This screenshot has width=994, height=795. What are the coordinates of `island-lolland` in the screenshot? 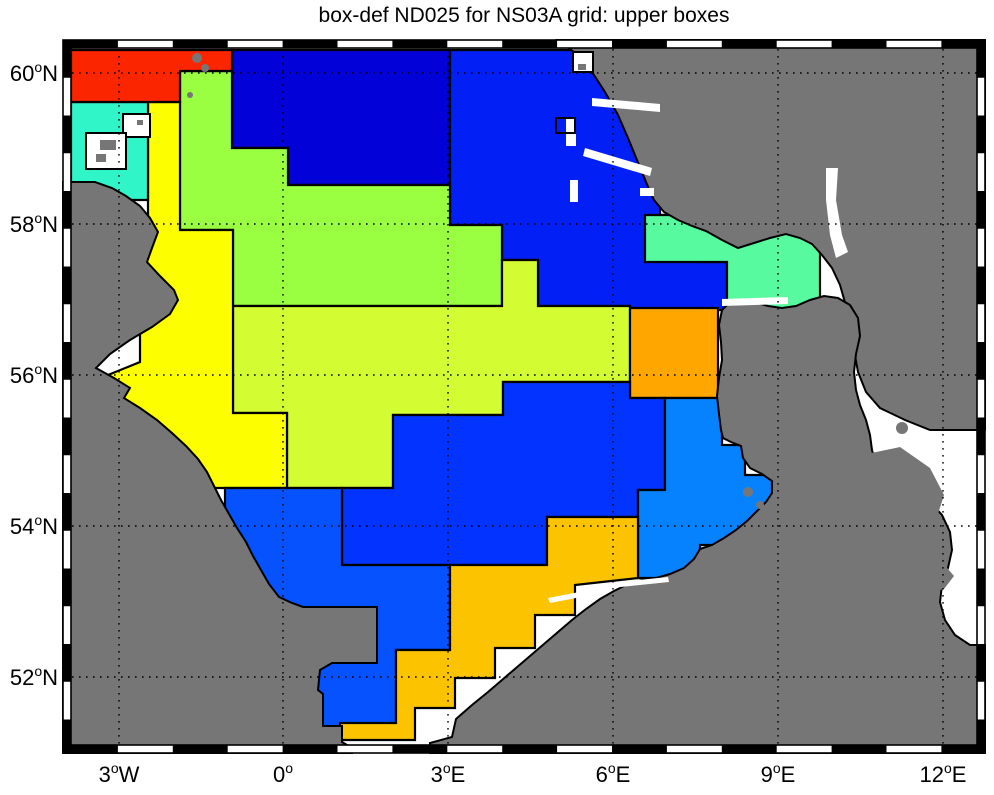 It's located at (915, 574).